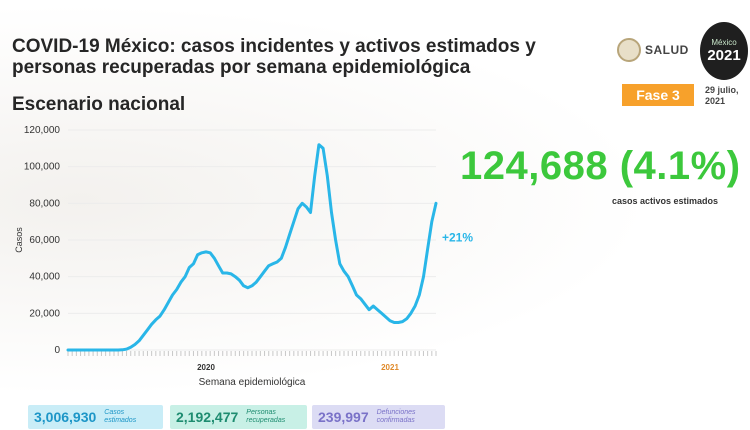 Image resolution: width=750 pixels, height=430 pixels. I want to click on summary-recovered-label: Personas recuperadas, so click(265, 417).